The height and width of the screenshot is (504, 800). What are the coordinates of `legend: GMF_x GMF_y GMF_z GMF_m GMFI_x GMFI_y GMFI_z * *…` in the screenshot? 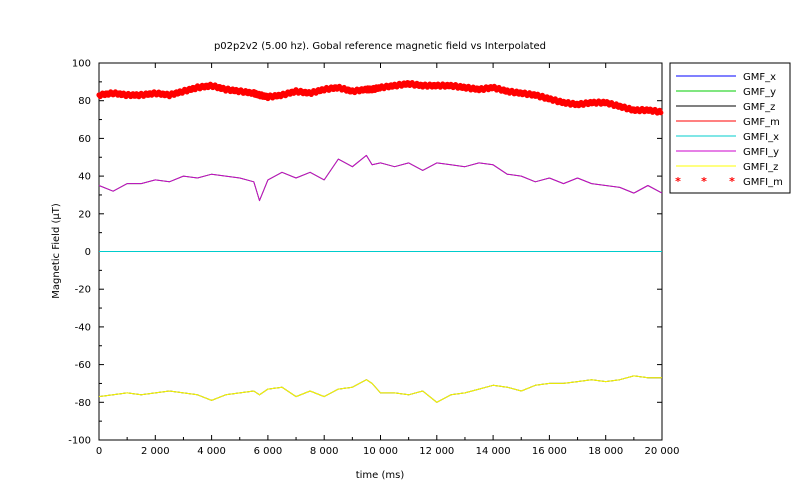 It's located at (730, 128).